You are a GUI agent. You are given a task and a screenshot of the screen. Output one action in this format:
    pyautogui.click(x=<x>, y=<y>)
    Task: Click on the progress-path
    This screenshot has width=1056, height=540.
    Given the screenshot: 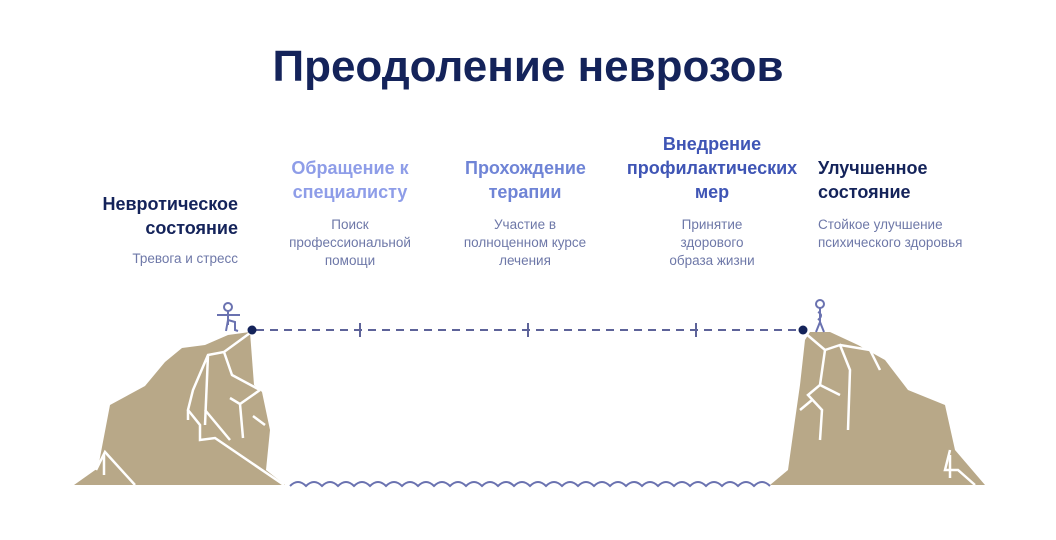 What is the action you would take?
    pyautogui.click(x=527, y=330)
    